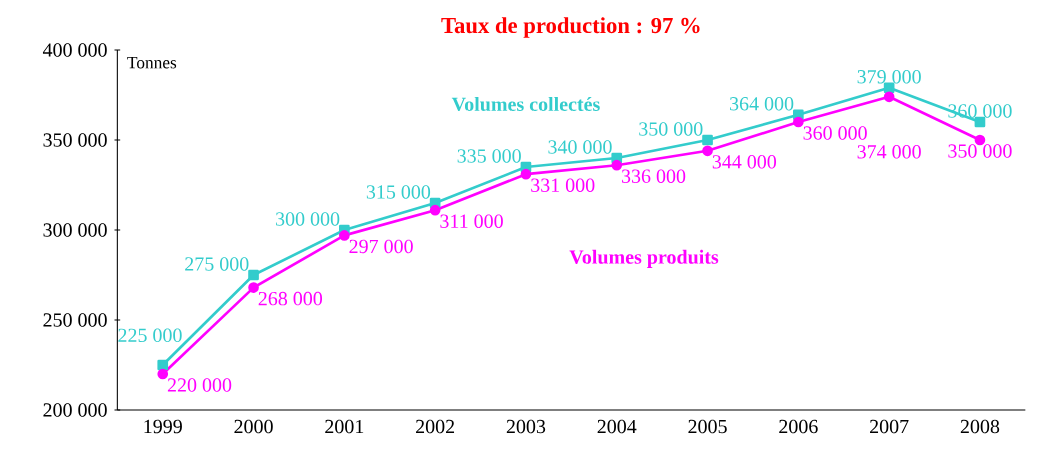  I want to click on data-label: 220 000, so click(199, 385).